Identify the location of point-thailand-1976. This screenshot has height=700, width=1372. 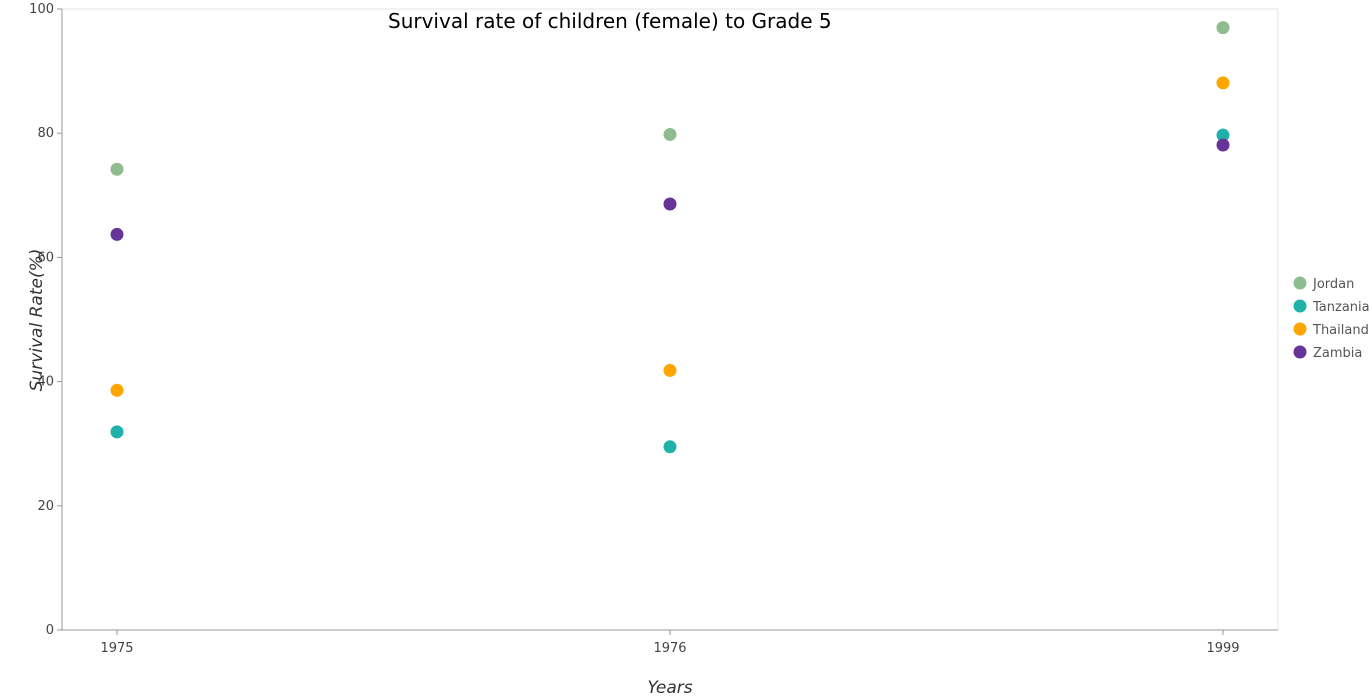
(670, 370).